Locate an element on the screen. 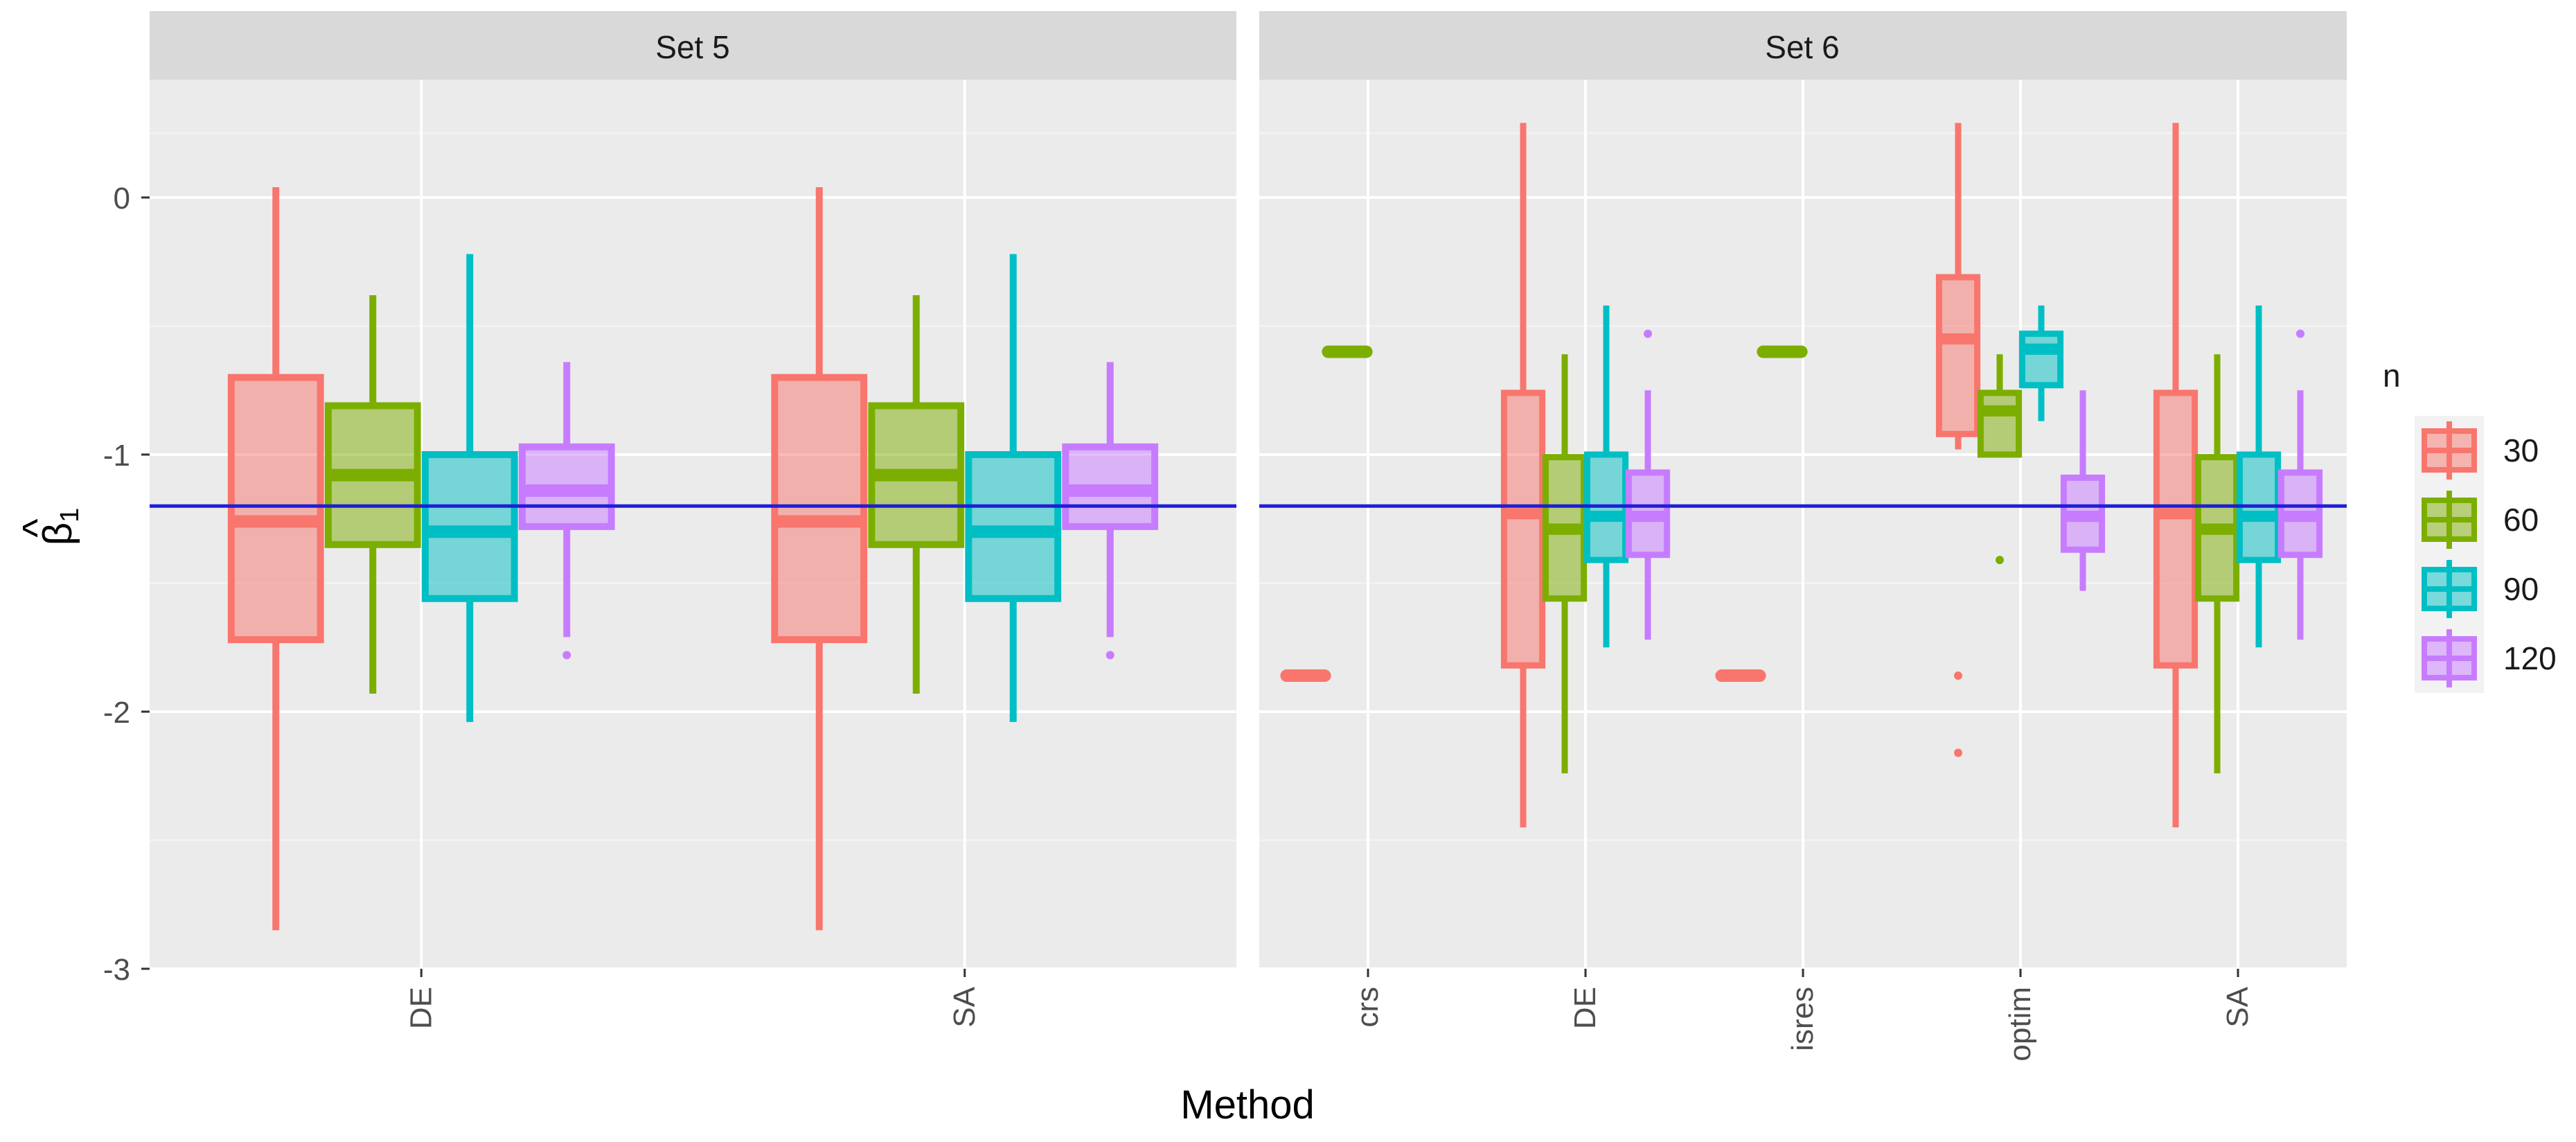 This screenshot has width=2576, height=1142. legend-title: n is located at coordinates (2392, 376).